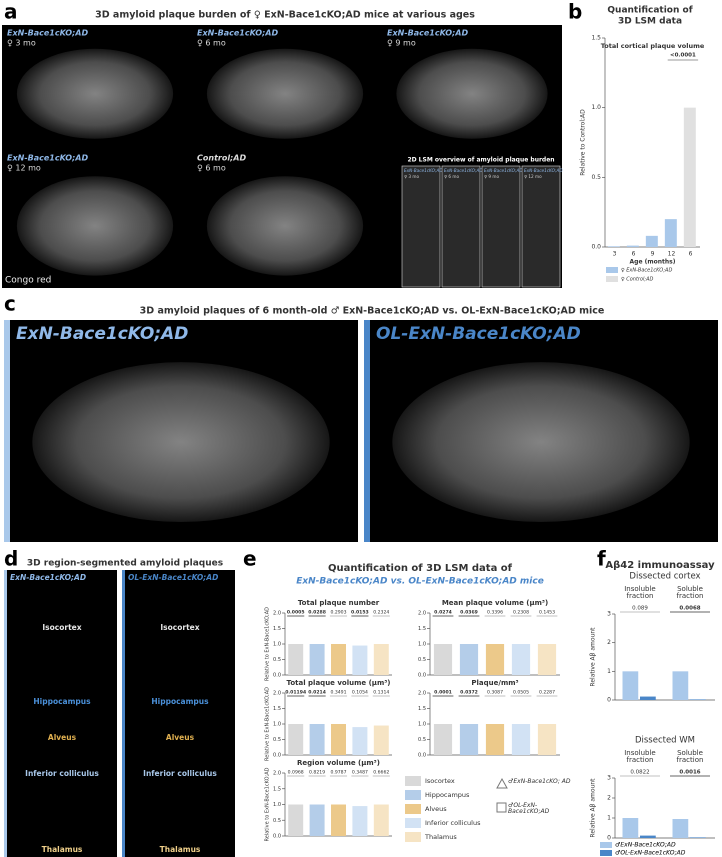 The width and height of the screenshot is (722, 857). Describe the element at coordinates (338, 683) in the screenshot. I see `chart-title: Total plaque volume (µm³)` at that location.